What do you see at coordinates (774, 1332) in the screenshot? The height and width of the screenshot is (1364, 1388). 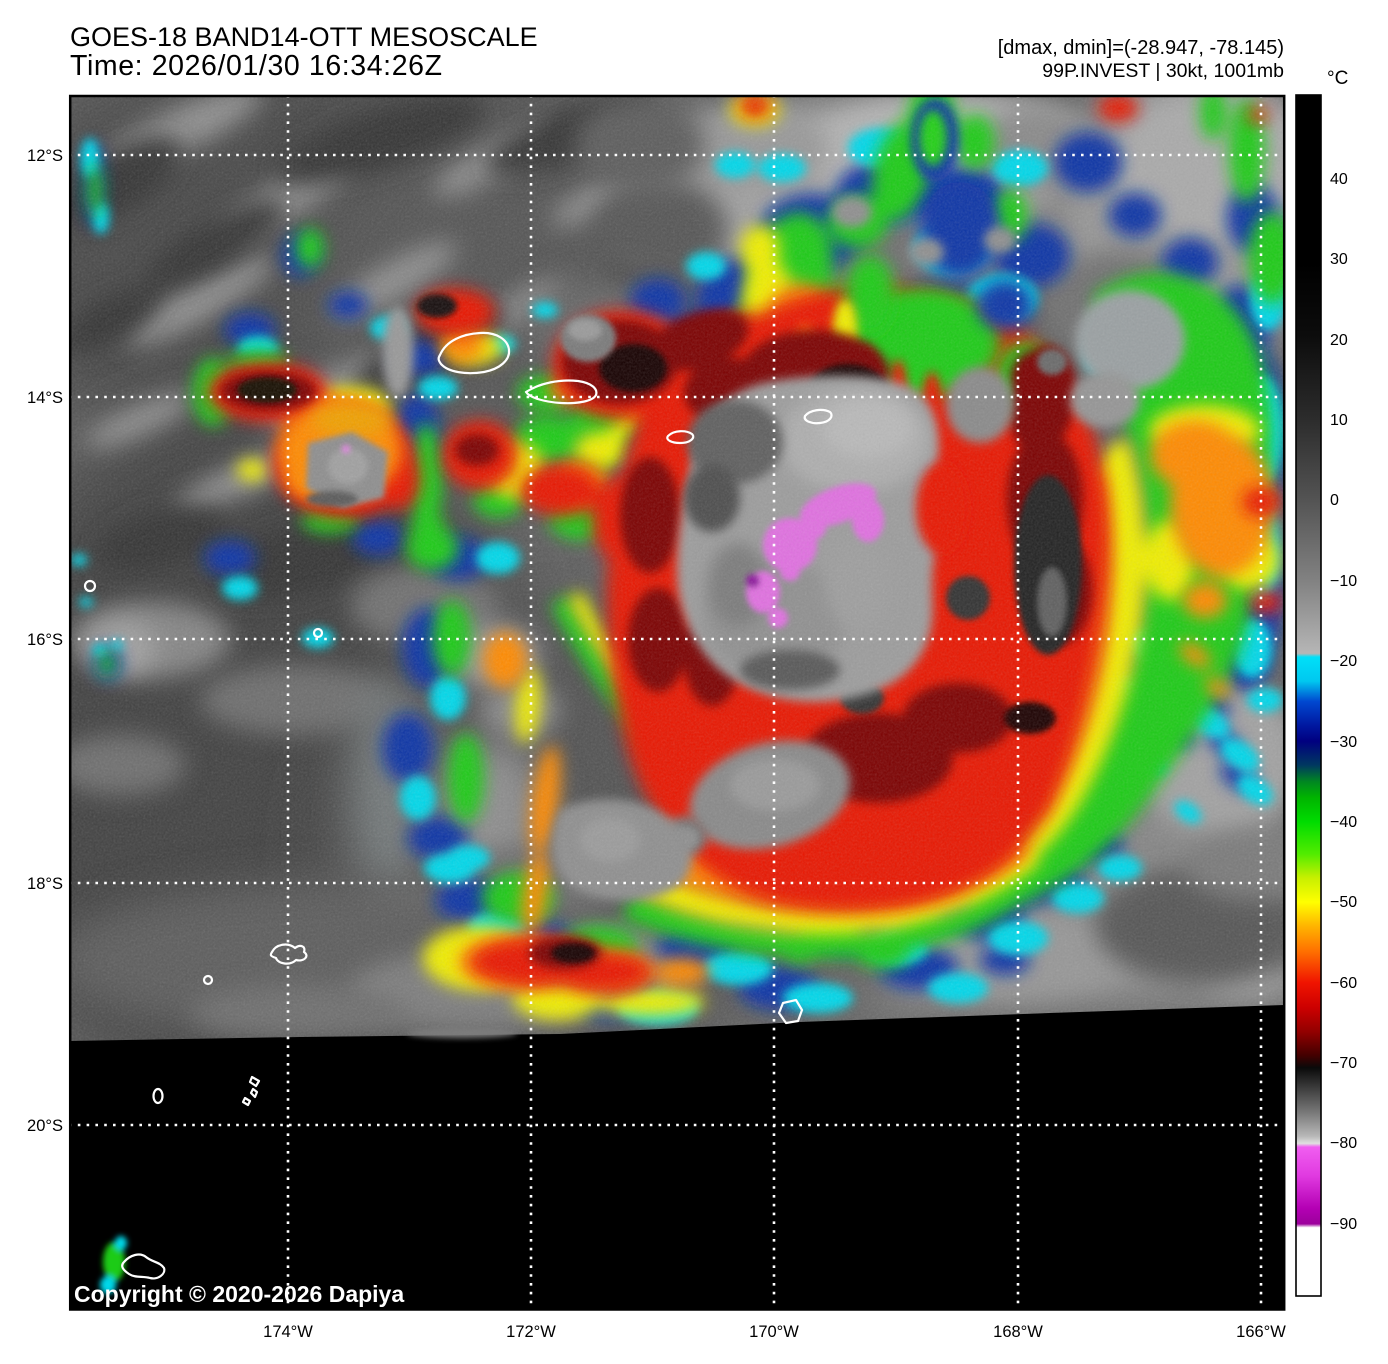 I see `svg-text: 170°W` at bounding box center [774, 1332].